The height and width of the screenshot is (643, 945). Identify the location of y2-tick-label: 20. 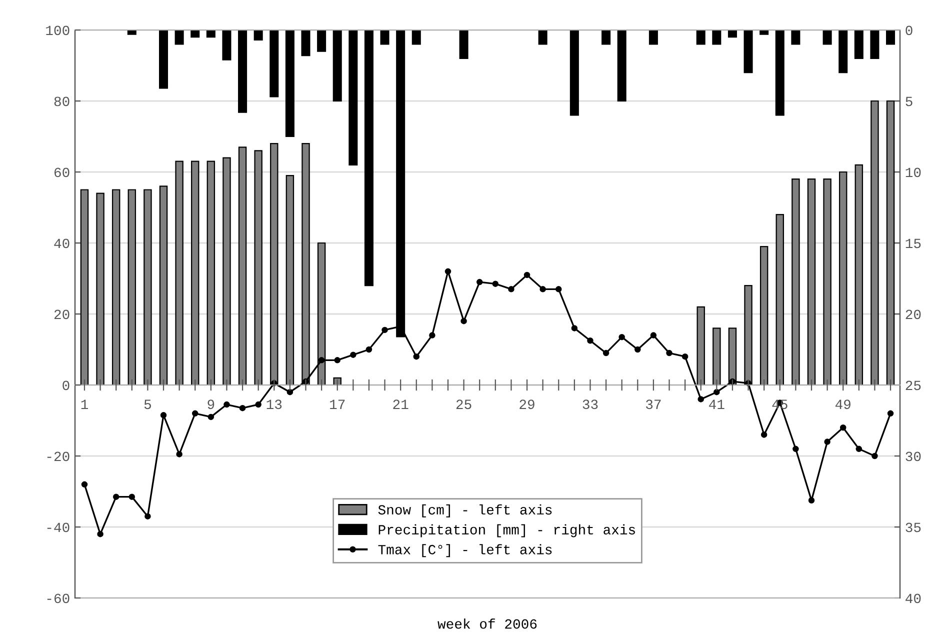
(913, 315).